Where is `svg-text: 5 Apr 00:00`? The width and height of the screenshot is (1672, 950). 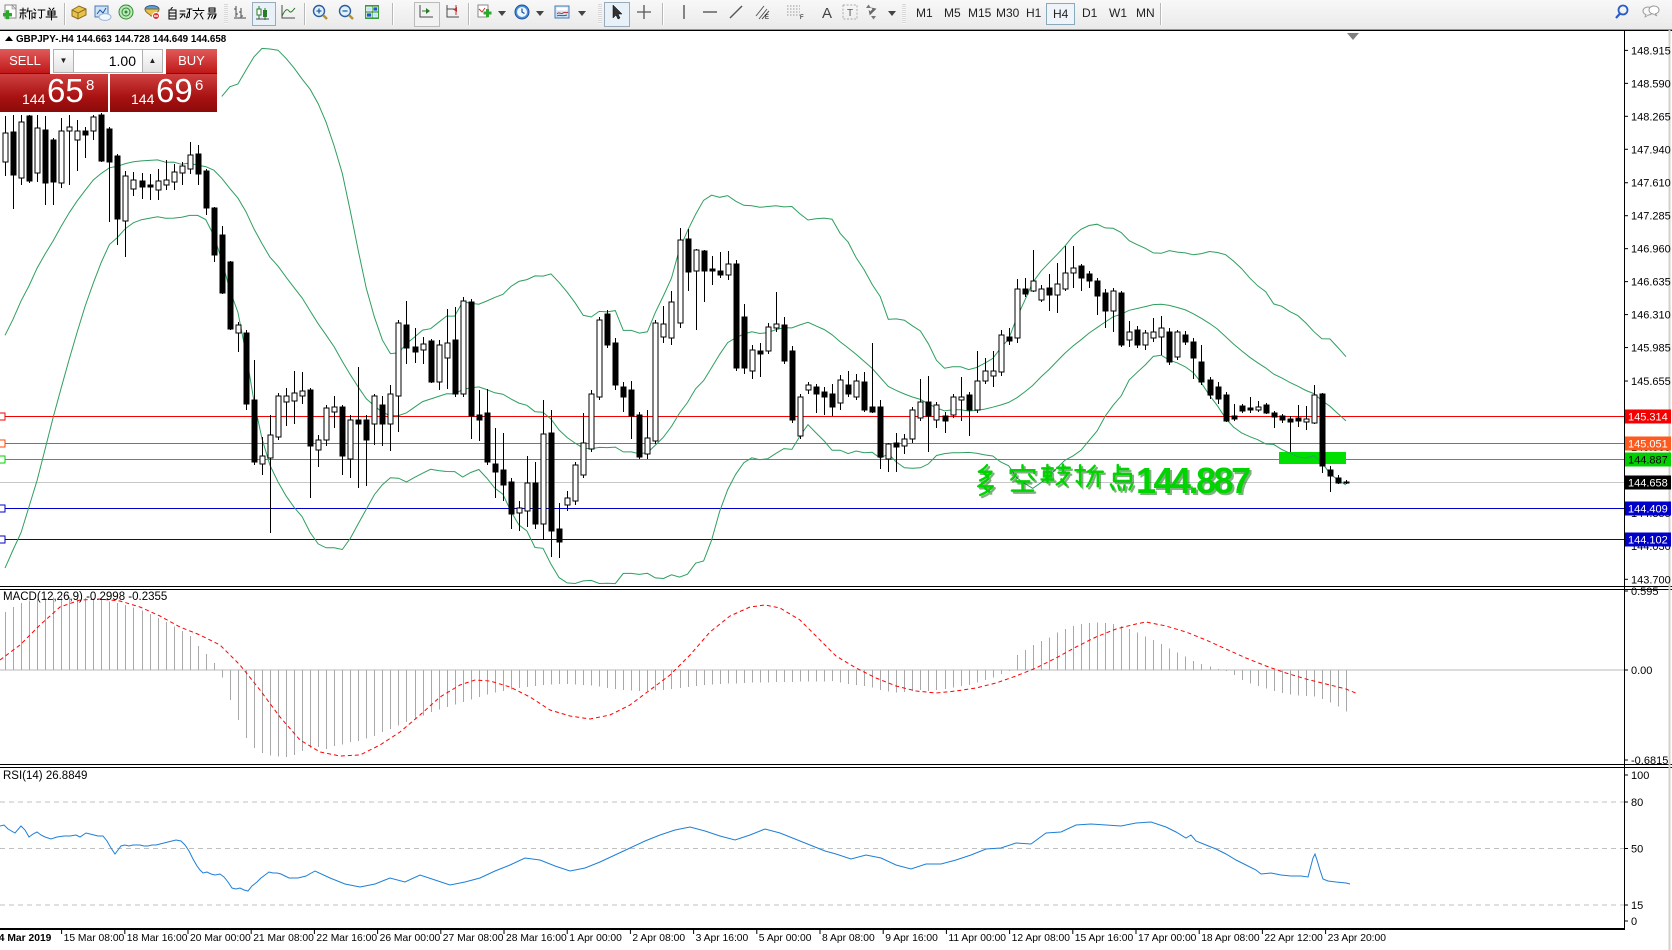 svg-text: 5 Apr 00:00 is located at coordinates (785, 938).